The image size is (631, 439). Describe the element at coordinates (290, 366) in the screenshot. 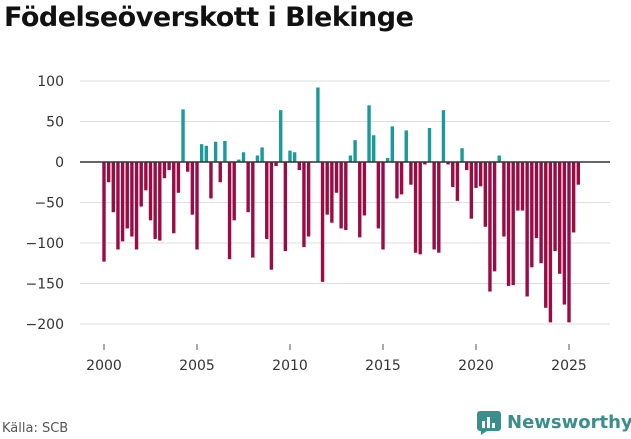

I see `x-tick-label: 2010` at that location.